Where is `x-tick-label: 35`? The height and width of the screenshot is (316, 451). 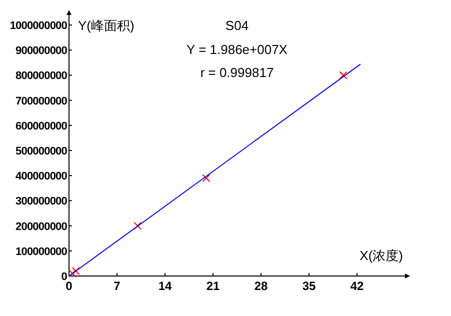
x-tick-label: 35 is located at coordinates (309, 286).